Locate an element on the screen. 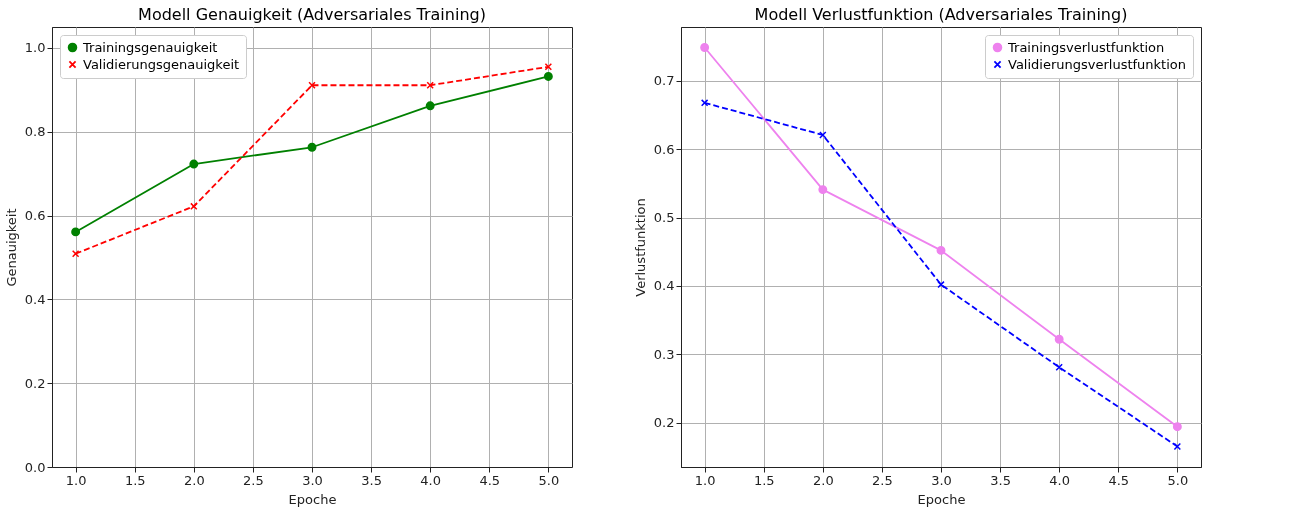 This screenshot has height=530, width=1305. y-tick-label: 0.8 is located at coordinates (35, 132).